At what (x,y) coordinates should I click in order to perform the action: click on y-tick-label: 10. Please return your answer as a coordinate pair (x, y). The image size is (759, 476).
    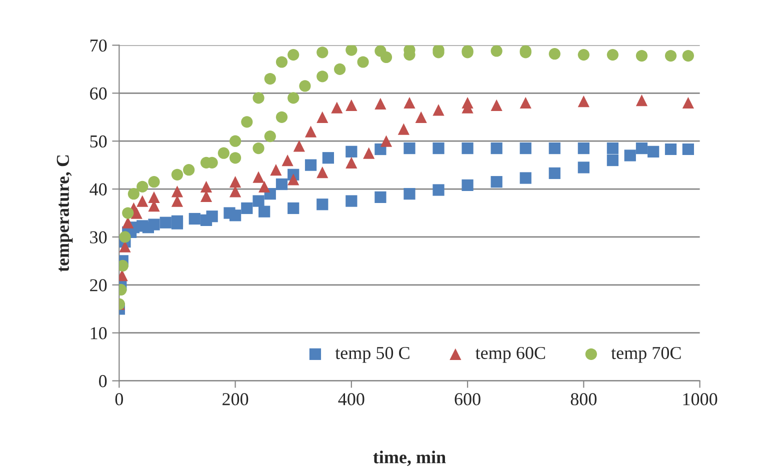
    Looking at the image, I should click on (98, 333).